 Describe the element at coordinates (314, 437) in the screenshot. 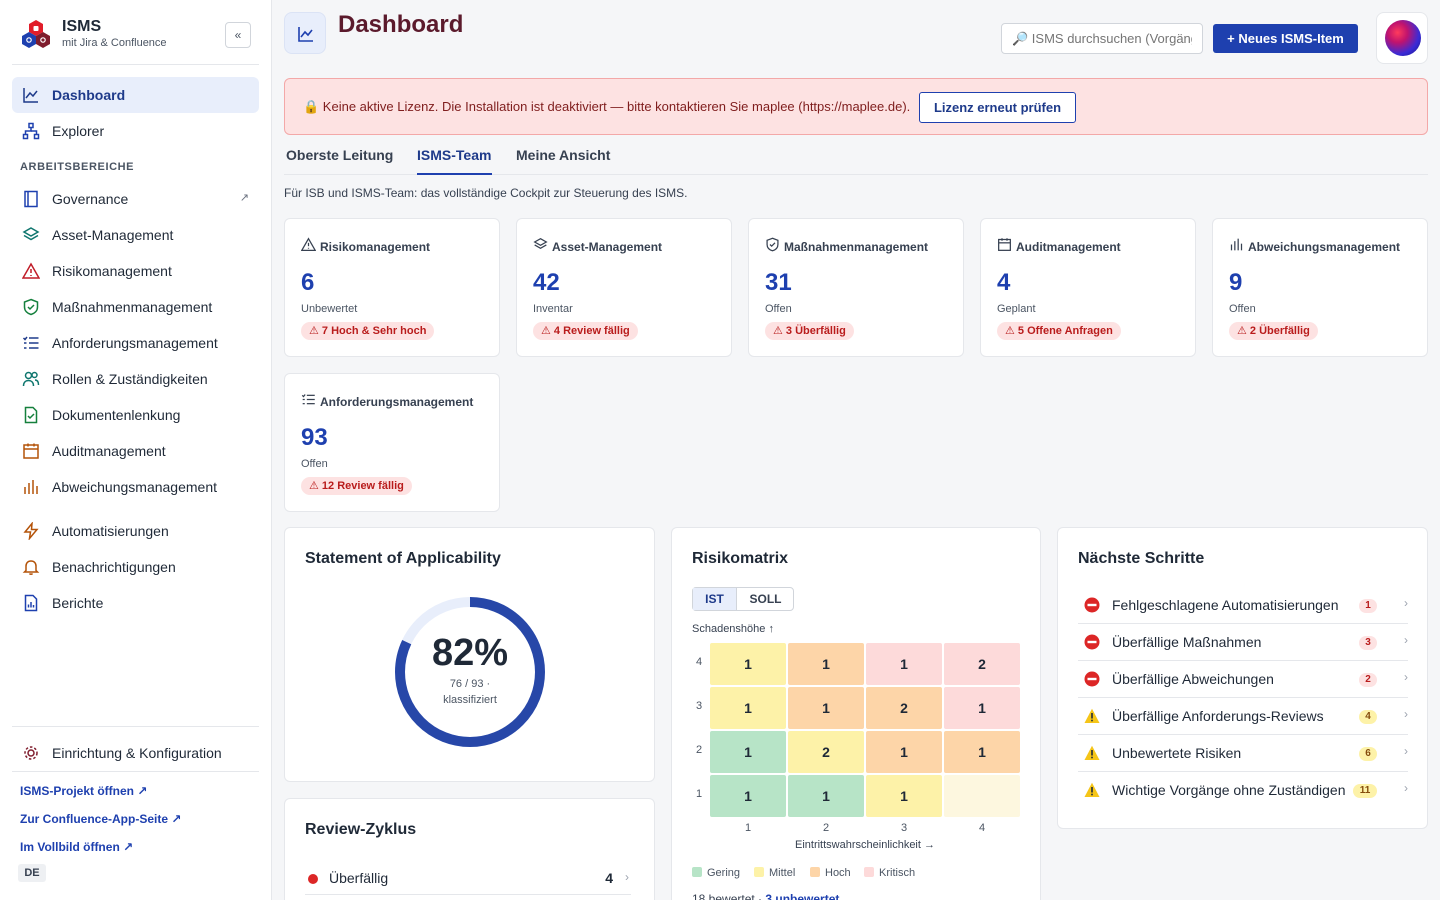

I see `kpi-value: 93` at that location.